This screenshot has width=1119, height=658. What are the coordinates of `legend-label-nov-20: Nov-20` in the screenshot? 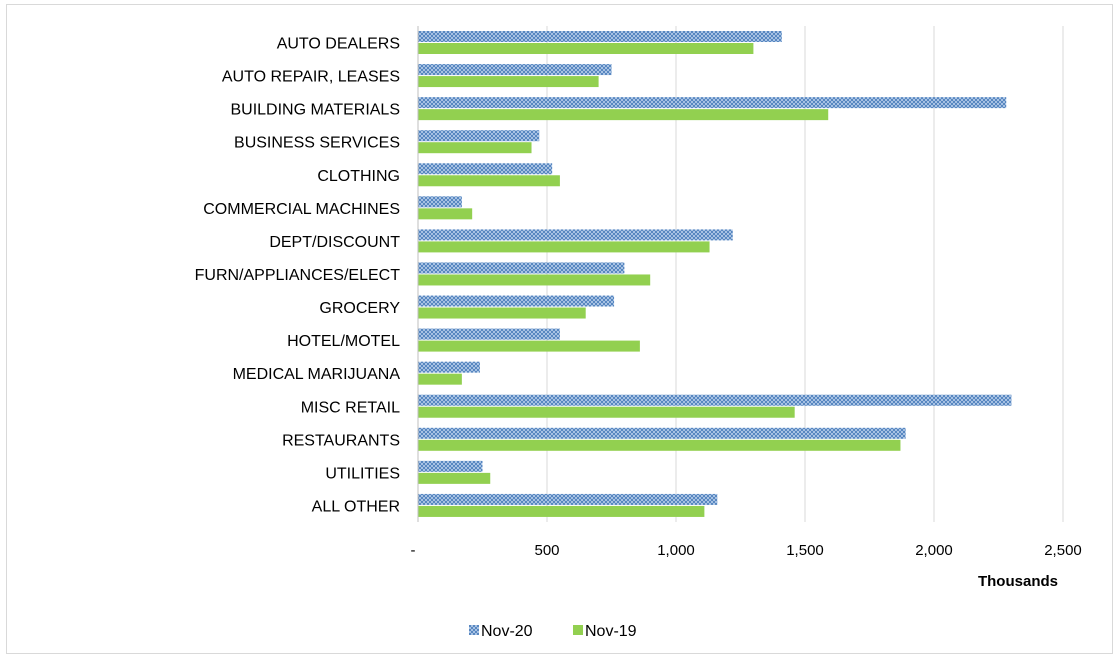 It's located at (507, 631).